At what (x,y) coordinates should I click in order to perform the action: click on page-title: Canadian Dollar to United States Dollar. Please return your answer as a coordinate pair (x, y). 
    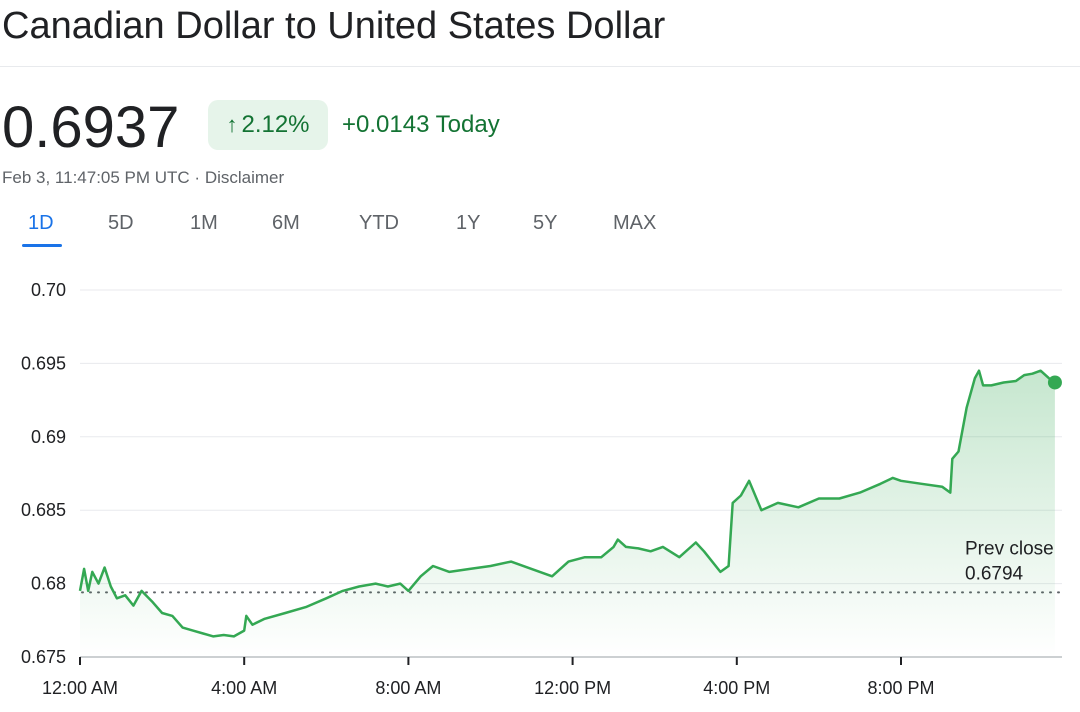
    Looking at the image, I should click on (334, 26).